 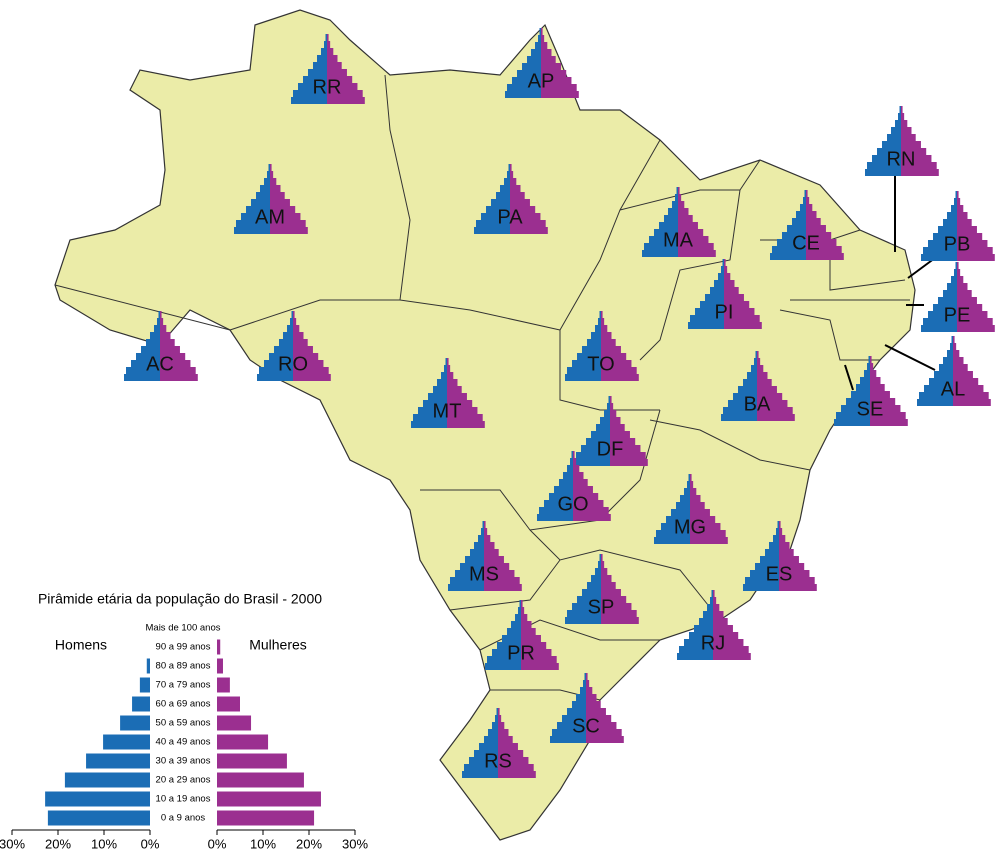 I want to click on connector-line, so click(x=849, y=377).